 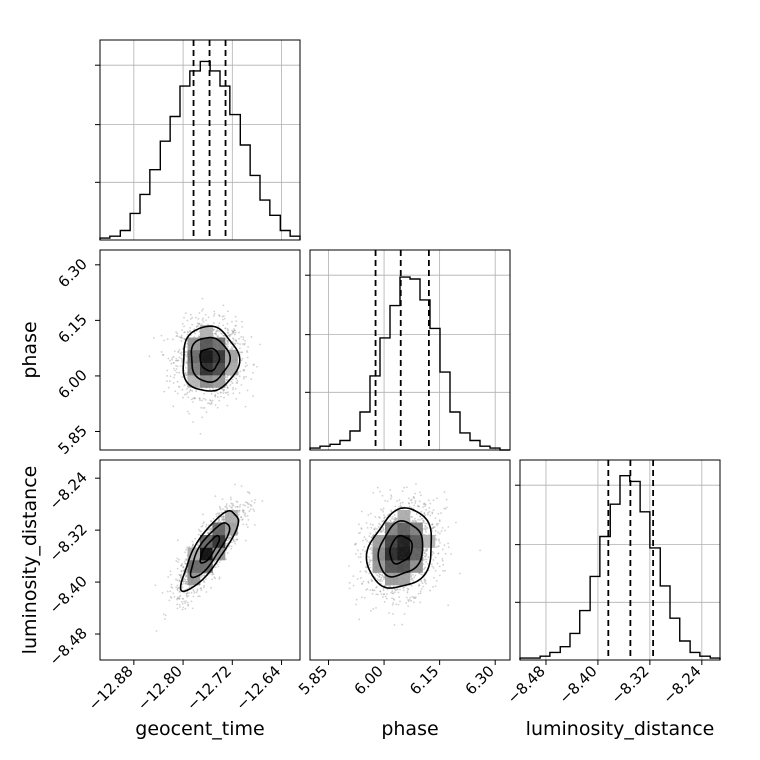 What do you see at coordinates (209, 557) in the screenshot?
I see `panel-content` at bounding box center [209, 557].